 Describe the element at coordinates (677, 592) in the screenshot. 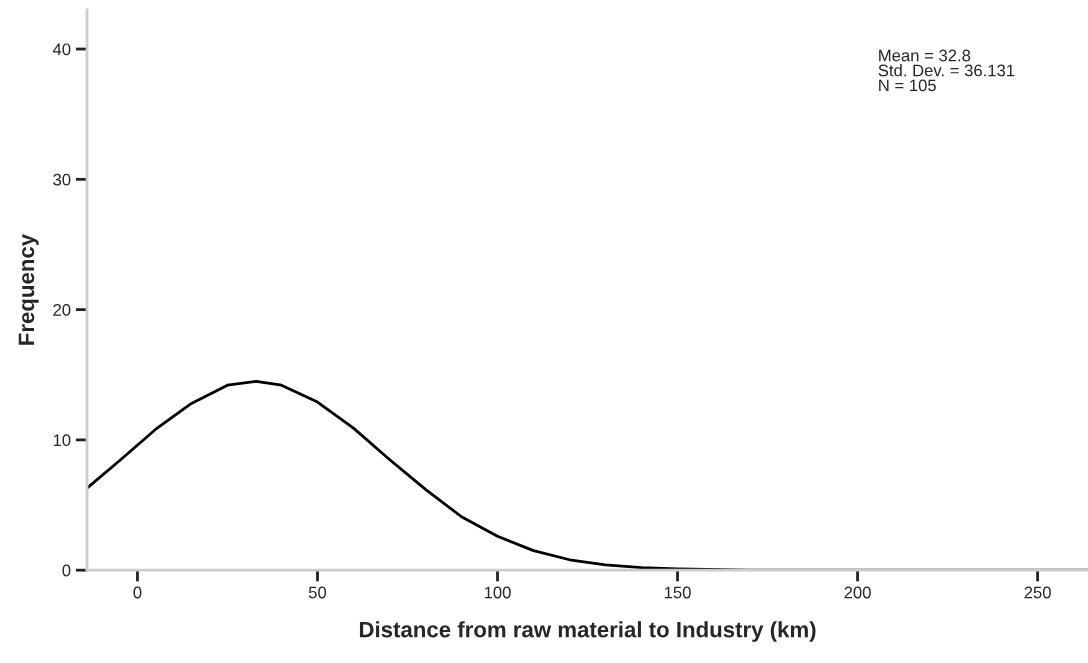

I see `x-tick-label: 150` at that location.